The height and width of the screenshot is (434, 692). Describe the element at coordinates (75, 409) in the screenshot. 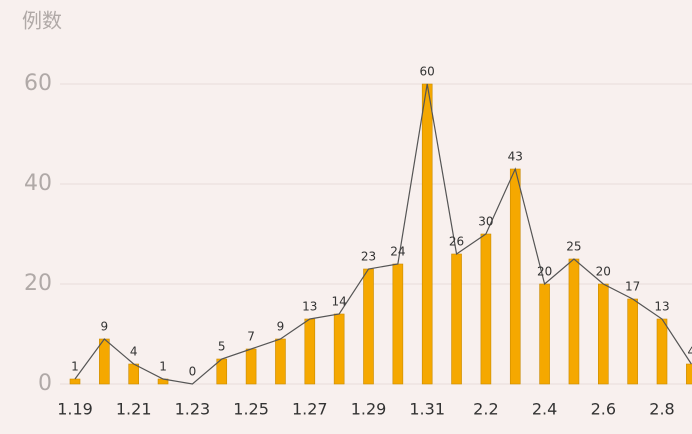

I see `x-tick-label: 1.19` at that location.